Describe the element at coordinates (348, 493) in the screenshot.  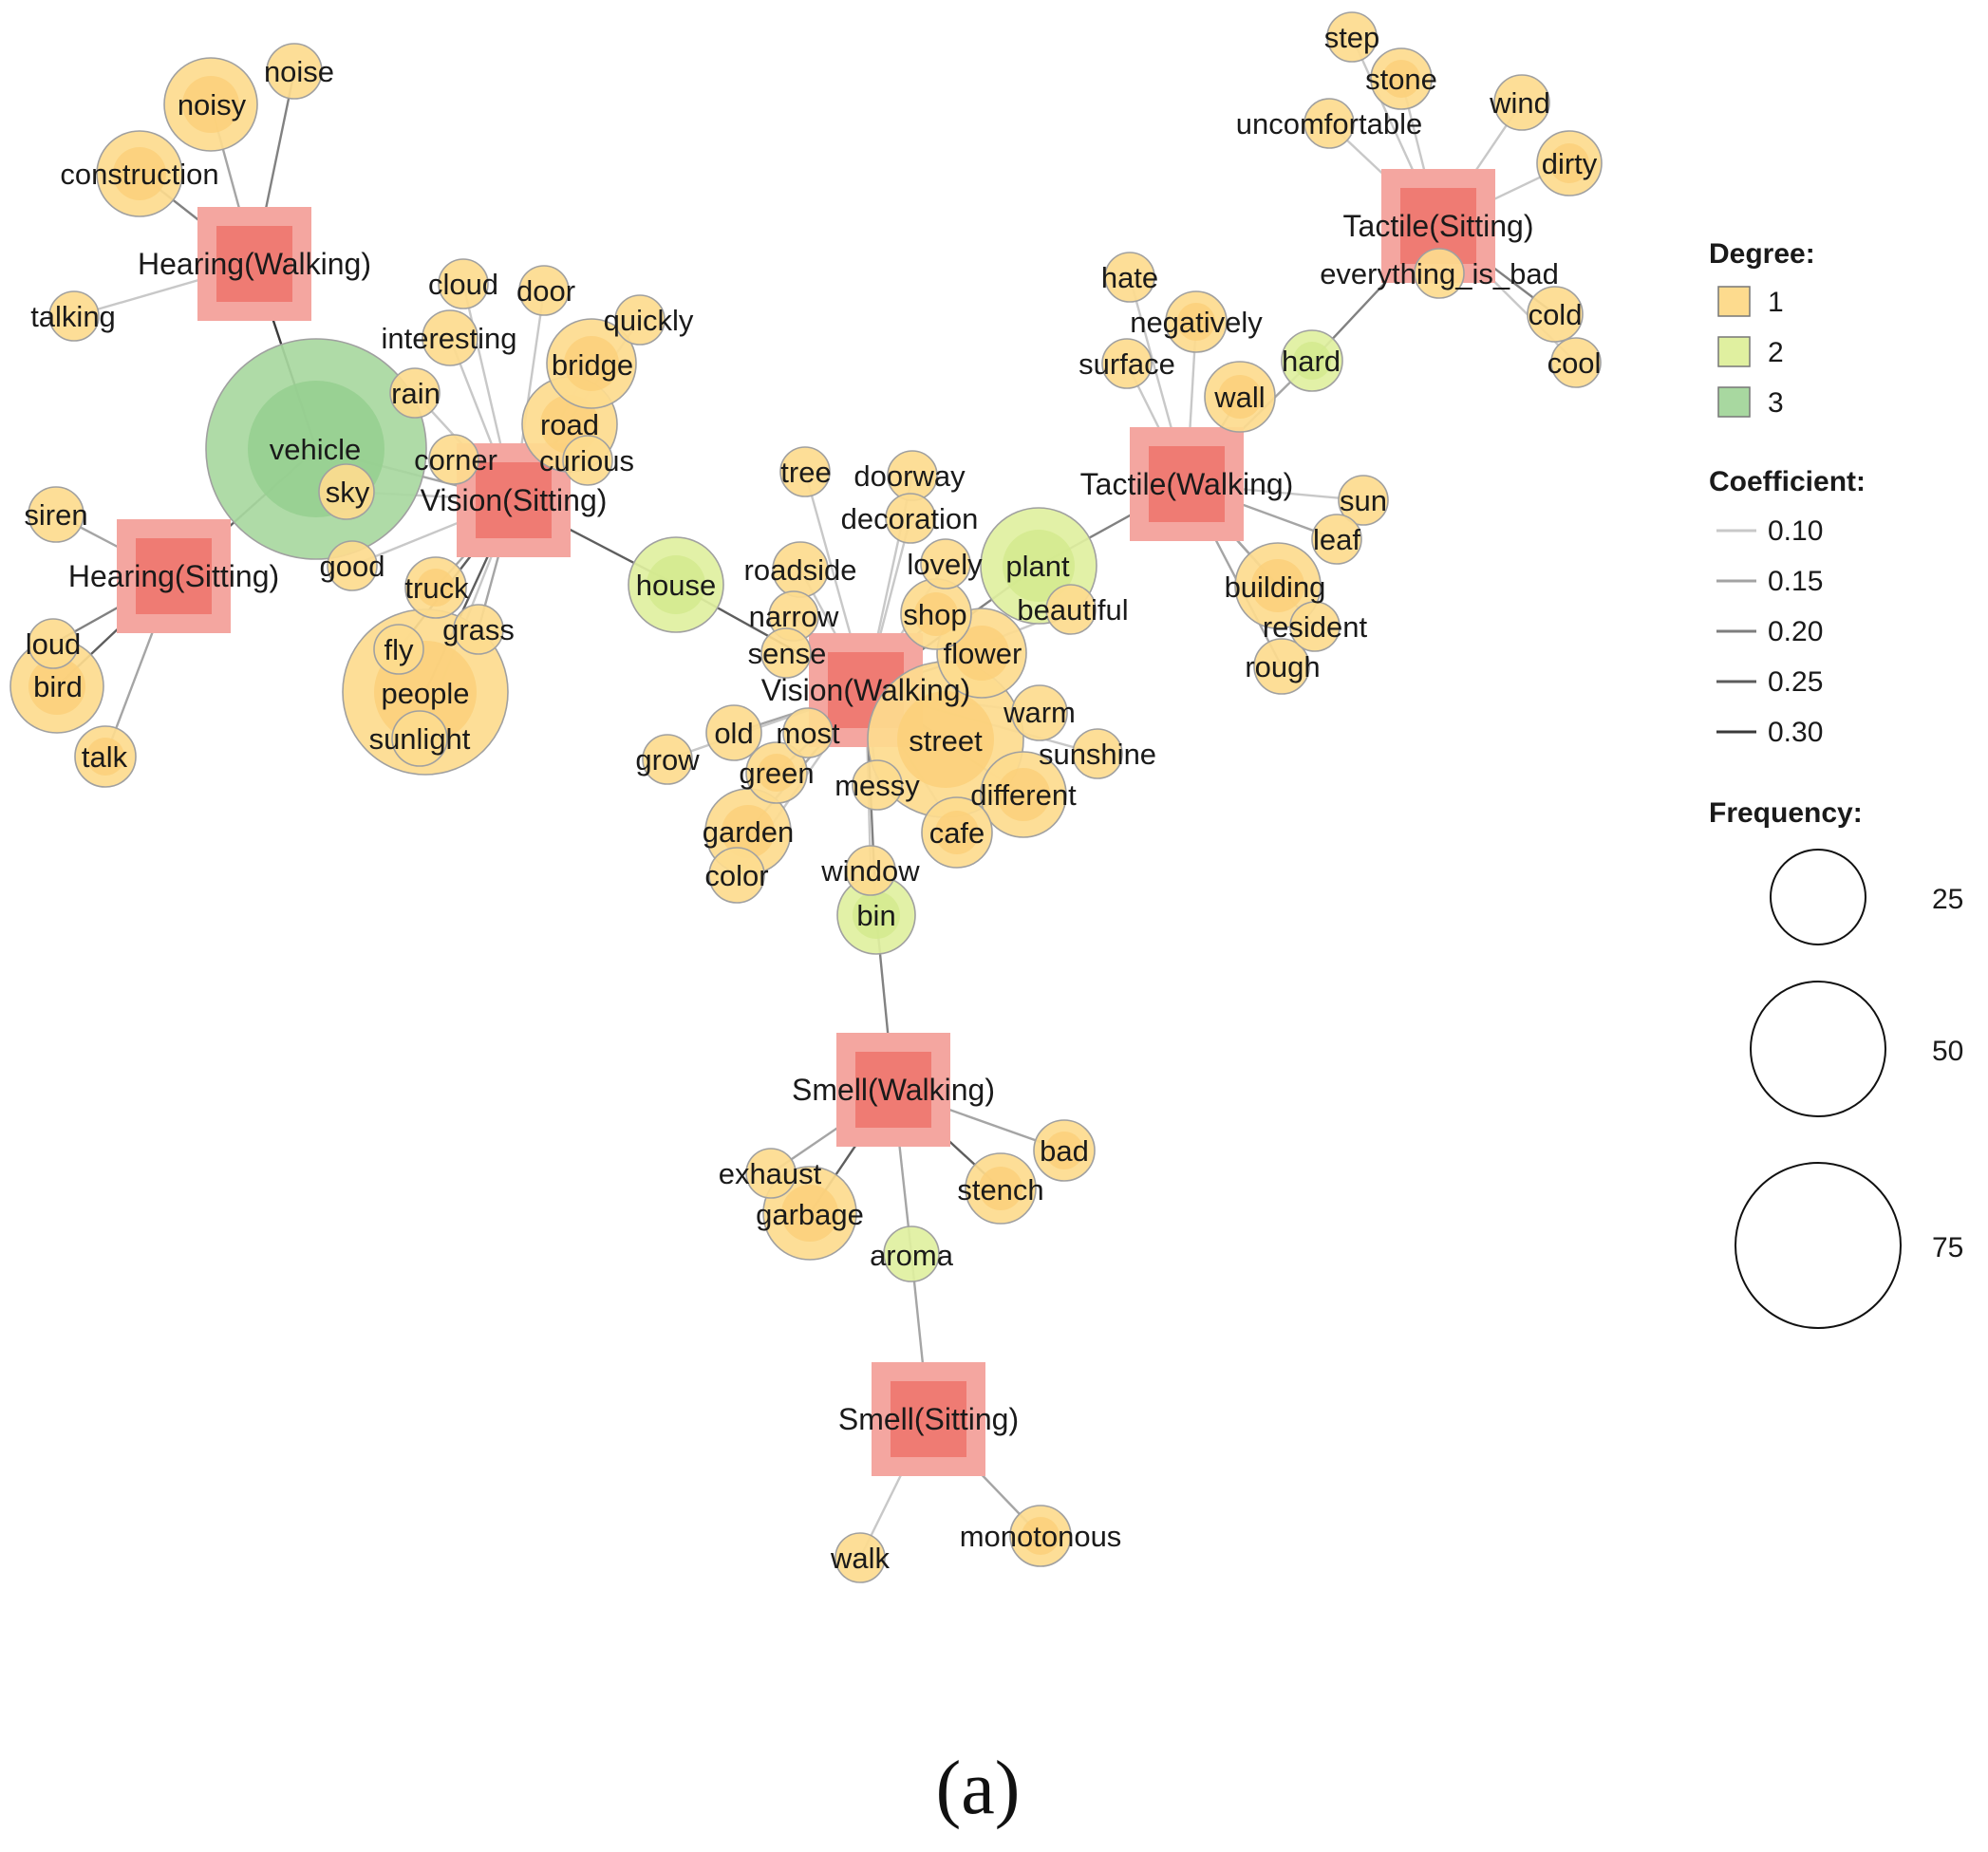
I see `word-label-sky: sky` at that location.